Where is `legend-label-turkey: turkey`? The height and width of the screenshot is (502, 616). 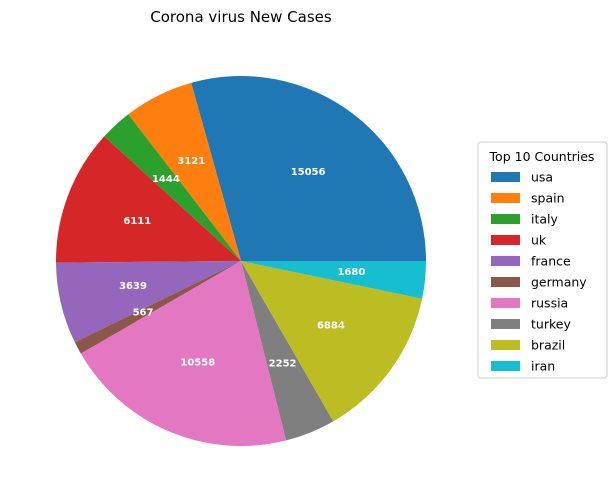 legend-label-turkey: turkey is located at coordinates (551, 324).